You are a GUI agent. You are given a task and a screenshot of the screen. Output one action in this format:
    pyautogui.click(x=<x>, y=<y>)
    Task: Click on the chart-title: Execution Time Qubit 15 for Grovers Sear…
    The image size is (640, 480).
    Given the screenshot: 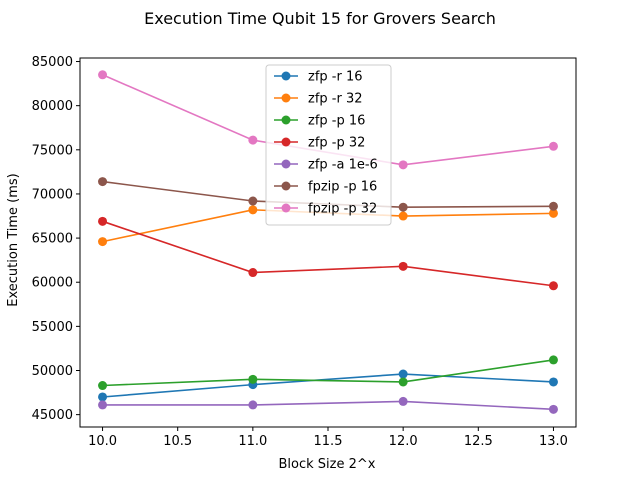 What is the action you would take?
    pyautogui.click(x=320, y=18)
    